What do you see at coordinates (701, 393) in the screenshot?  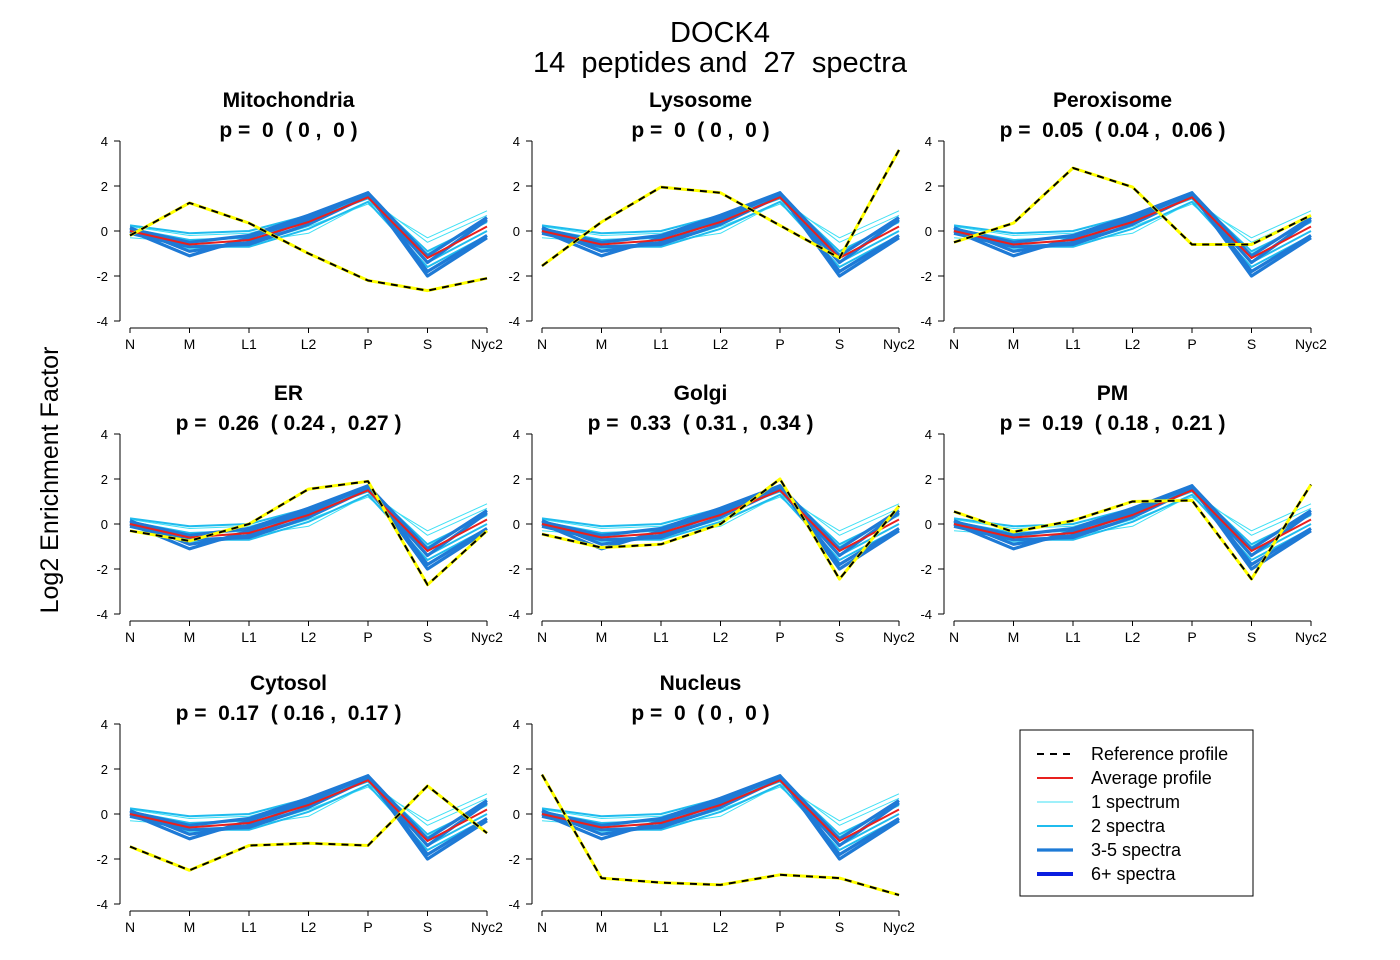 I see `panel-title: Golgi` at bounding box center [701, 393].